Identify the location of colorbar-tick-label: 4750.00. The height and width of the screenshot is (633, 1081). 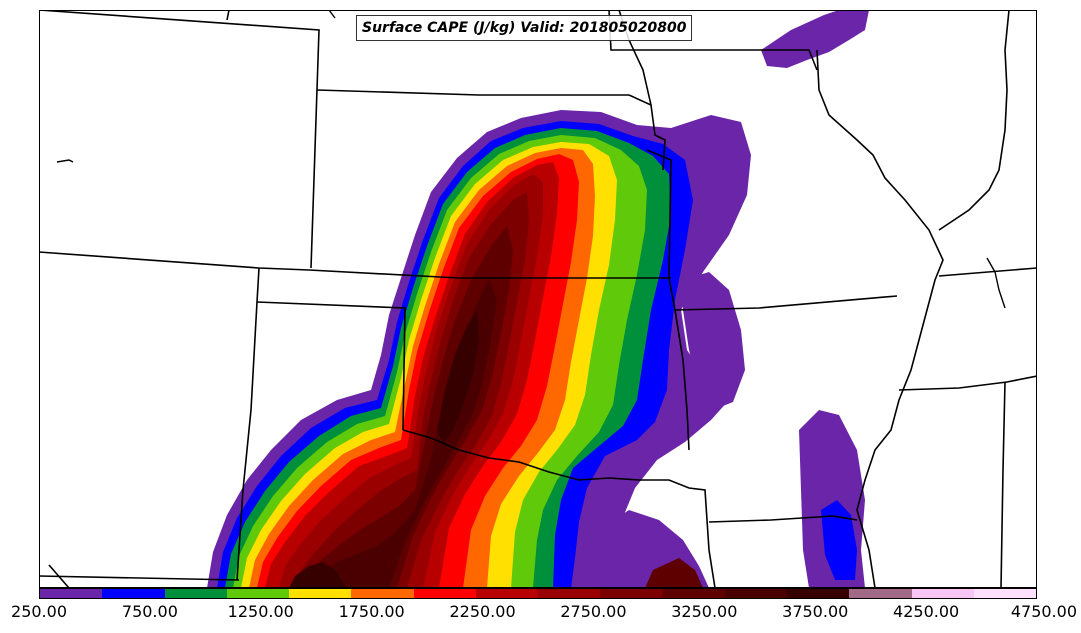
(1043, 611).